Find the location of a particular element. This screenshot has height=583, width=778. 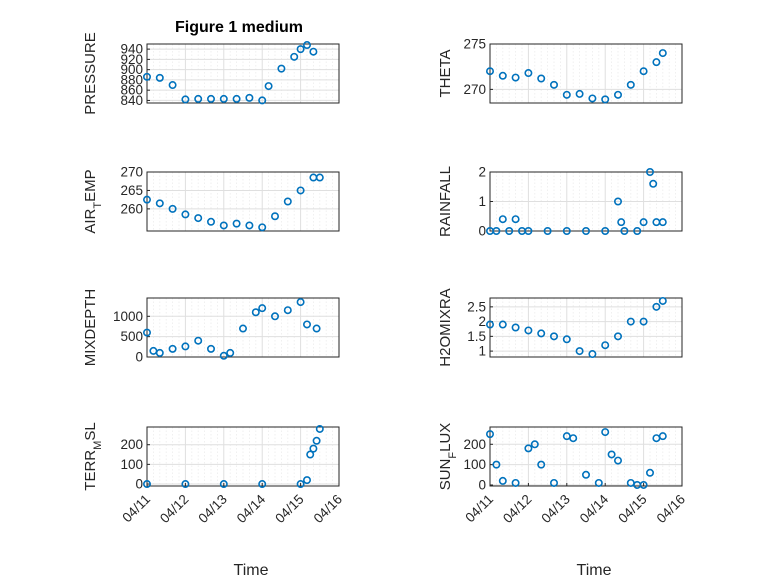

y-tick-label: 2.5 is located at coordinates (476, 306).